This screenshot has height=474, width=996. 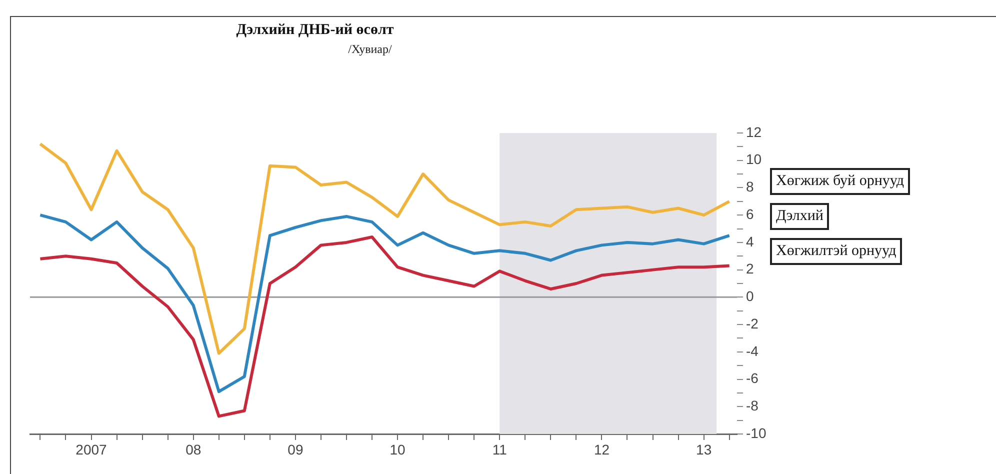 What do you see at coordinates (370, 49) in the screenshot?
I see `chart-subtitle: /Хувиар/` at bounding box center [370, 49].